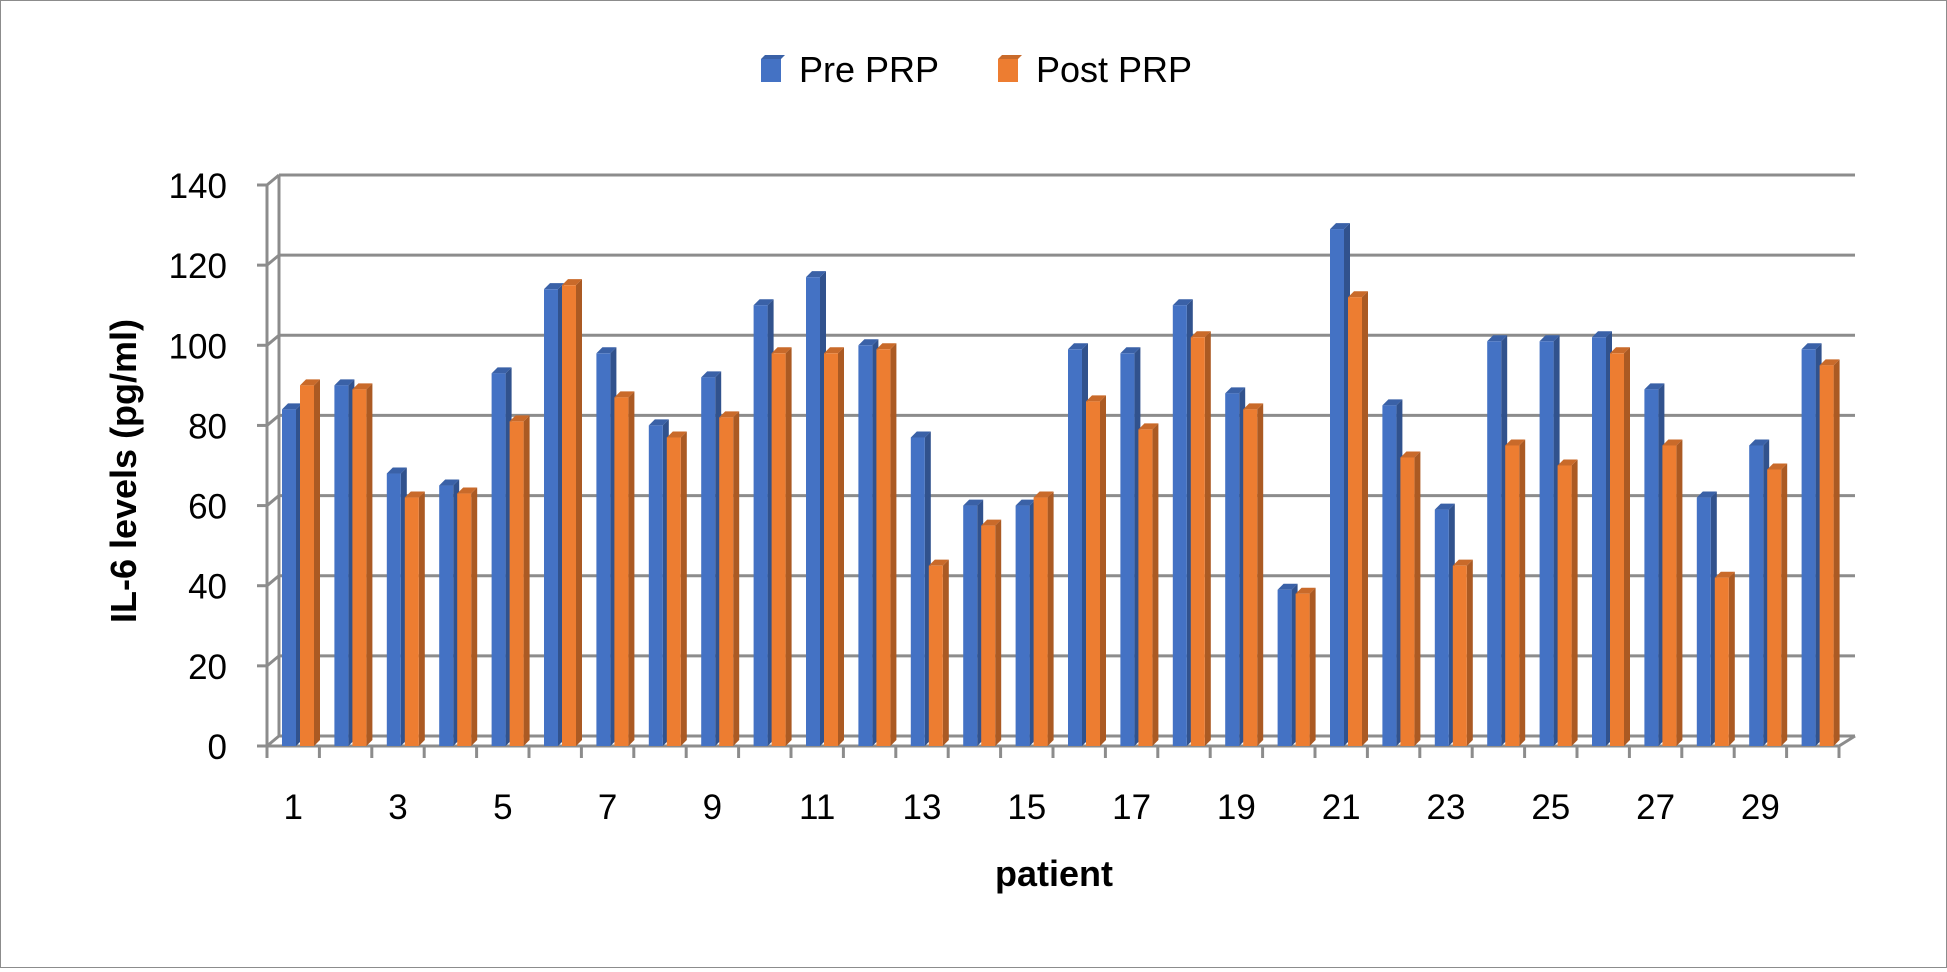  Describe the element at coordinates (1760, 807) in the screenshot. I see `x-tick-label: 29` at that location.